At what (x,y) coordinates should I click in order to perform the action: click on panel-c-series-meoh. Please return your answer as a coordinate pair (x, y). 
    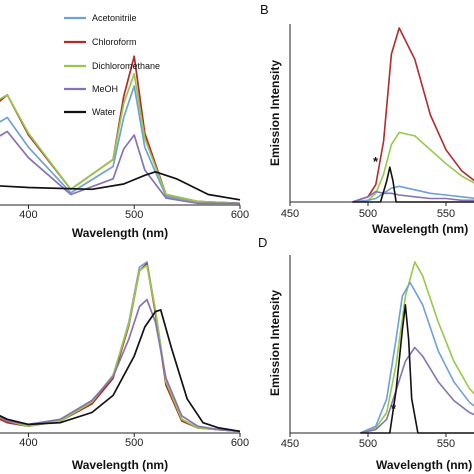
    Looking at the image, I should click on (120, 365).